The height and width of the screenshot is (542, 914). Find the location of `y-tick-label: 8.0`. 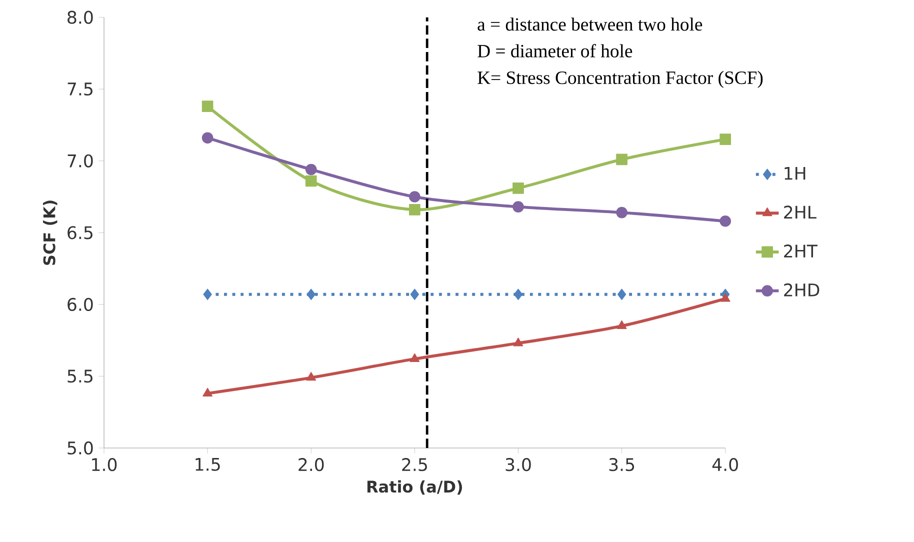

y-tick-label: 8.0 is located at coordinates (80, 17).